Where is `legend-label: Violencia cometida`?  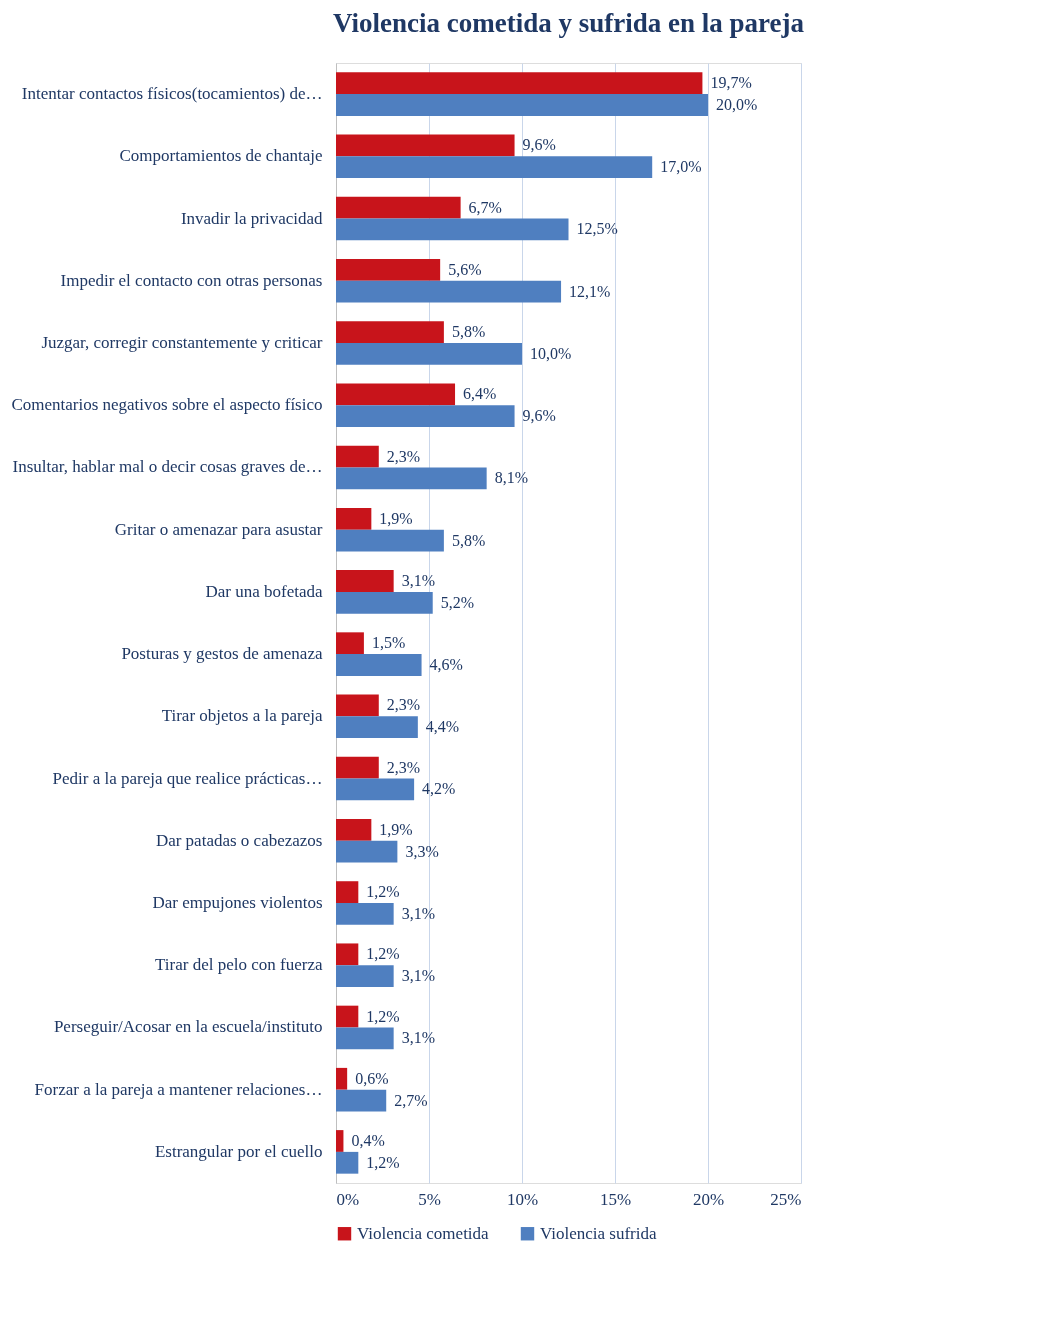
legend-label: Violencia cometida is located at coordinates (423, 1233).